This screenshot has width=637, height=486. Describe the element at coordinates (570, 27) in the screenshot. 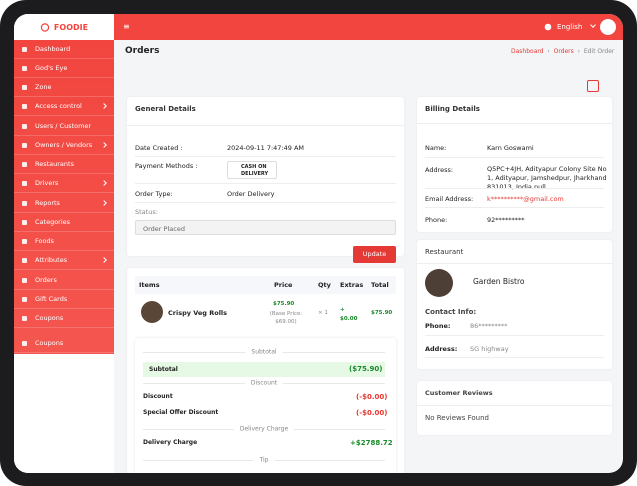

I see `language: English` at that location.